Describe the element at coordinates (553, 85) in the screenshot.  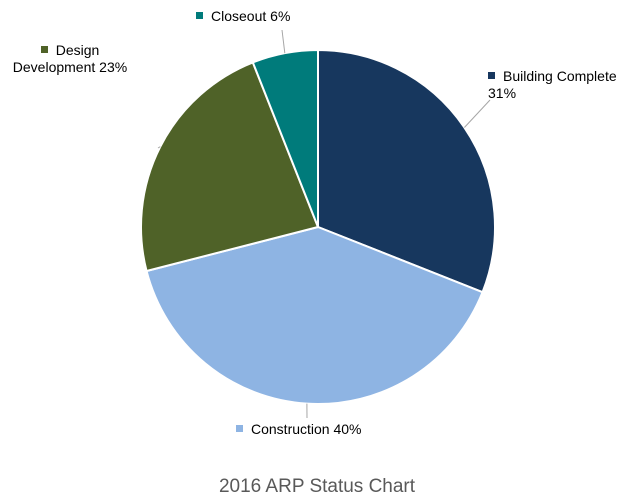
I see `data-label: Building Complete 31%` at that location.